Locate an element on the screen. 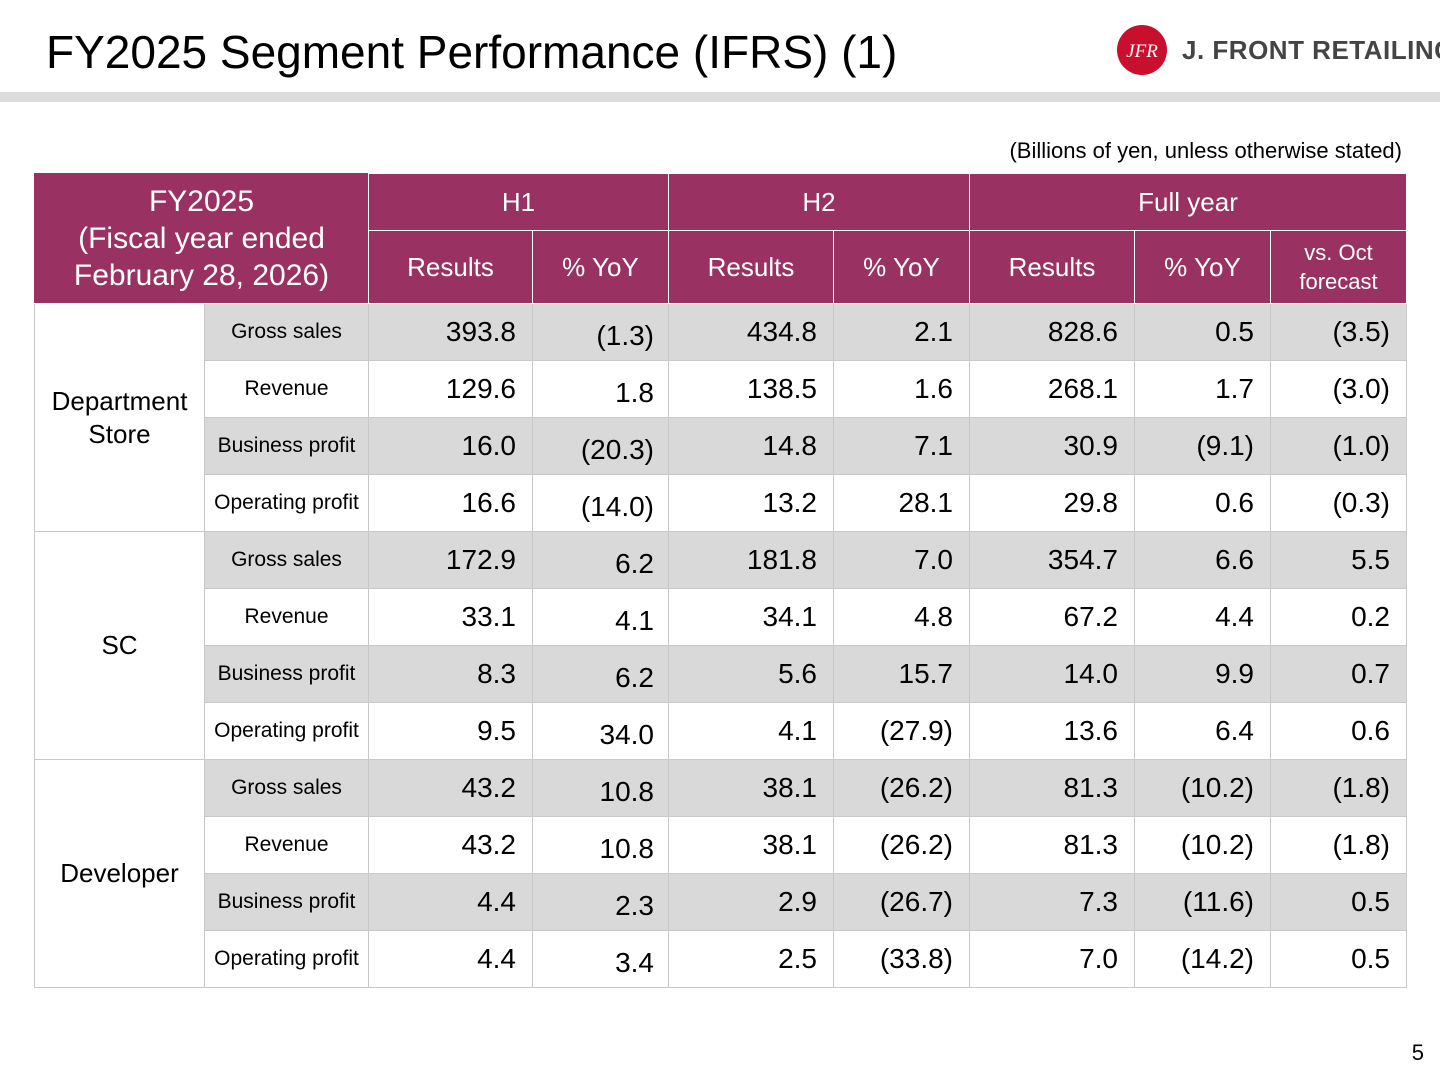  cell-fy-results: 13.6 is located at coordinates (1052, 731).